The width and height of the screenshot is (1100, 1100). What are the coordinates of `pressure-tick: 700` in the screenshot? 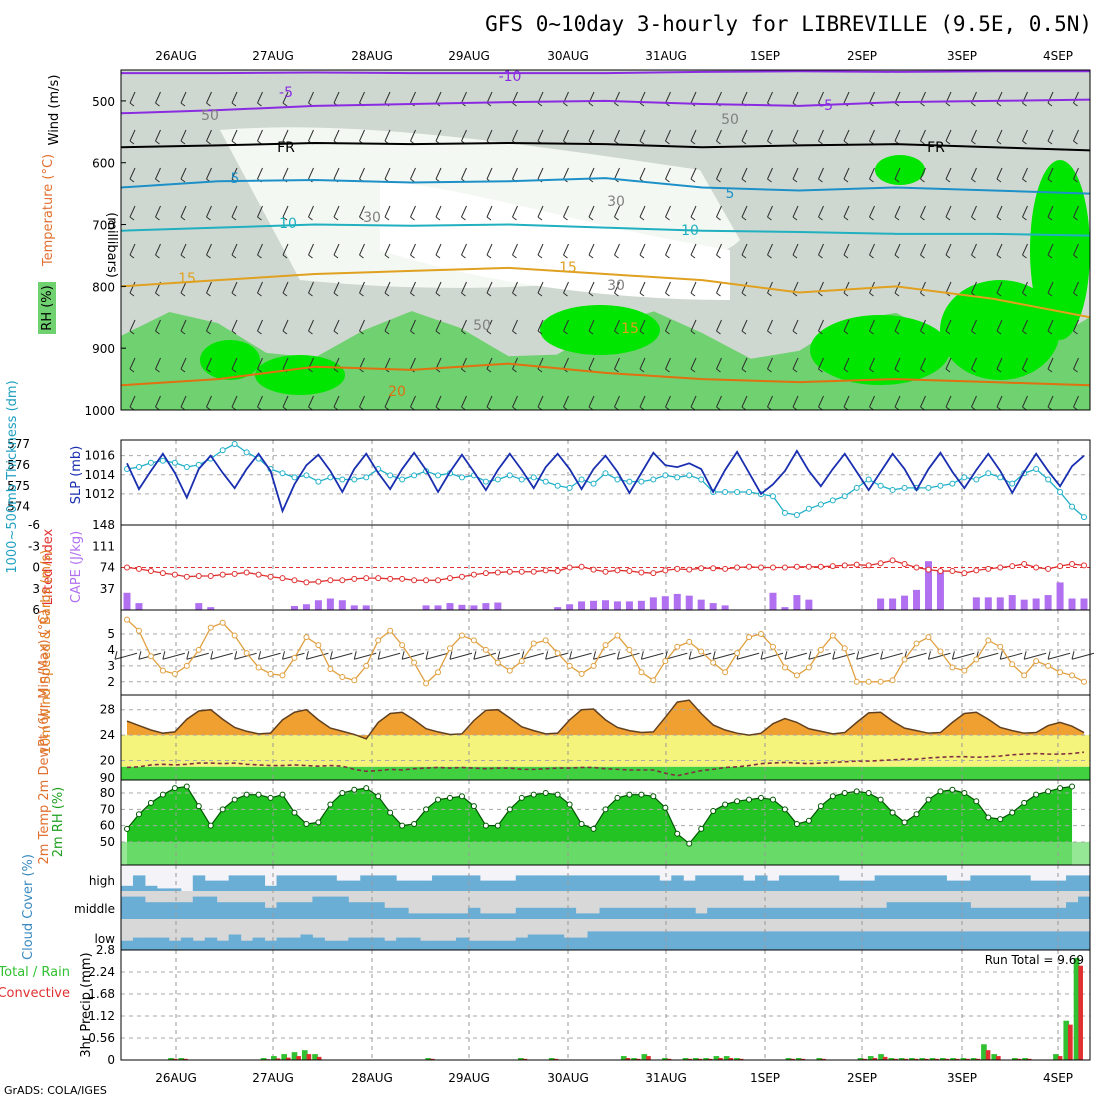 It's located at (103, 226).